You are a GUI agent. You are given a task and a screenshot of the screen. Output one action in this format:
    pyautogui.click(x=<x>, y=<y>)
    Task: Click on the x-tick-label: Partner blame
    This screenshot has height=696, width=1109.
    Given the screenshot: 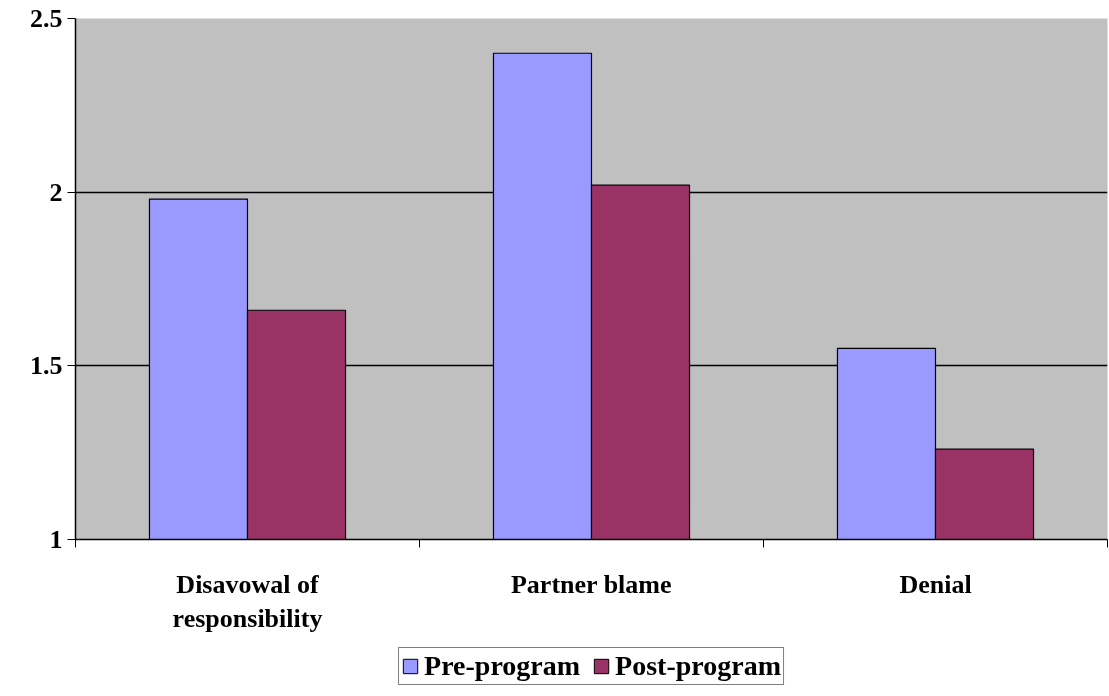 What is the action you would take?
    pyautogui.click(x=591, y=584)
    